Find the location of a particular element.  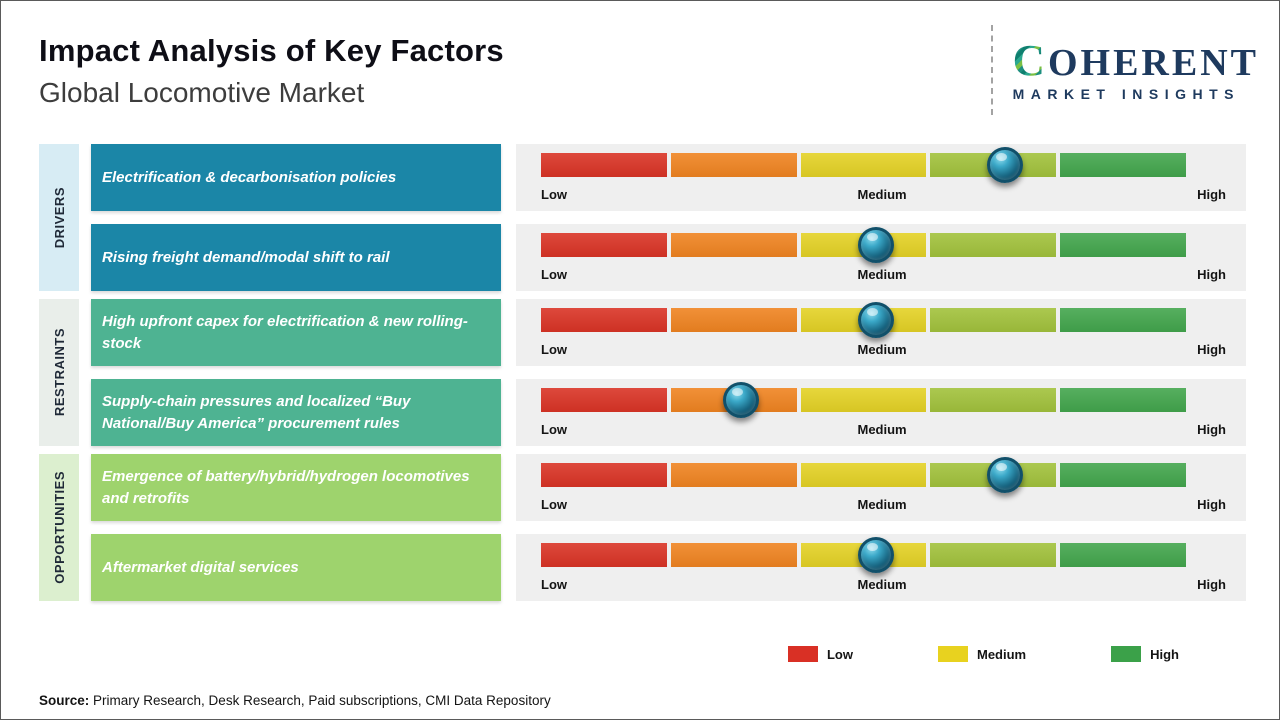

brand-text: COHERENT MARKET INSIGHTS is located at coordinates (1135, 68).